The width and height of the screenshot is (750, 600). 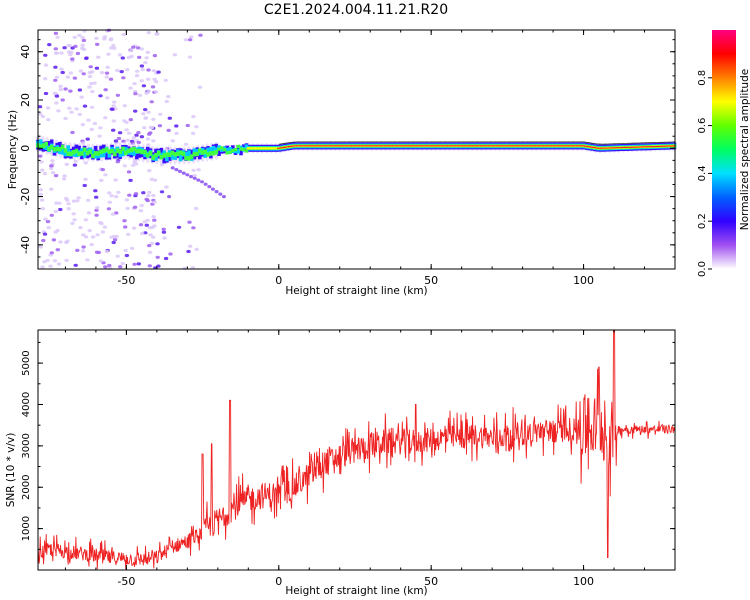 I want to click on x-axis-label: Height of straight line (km), so click(x=356, y=591).